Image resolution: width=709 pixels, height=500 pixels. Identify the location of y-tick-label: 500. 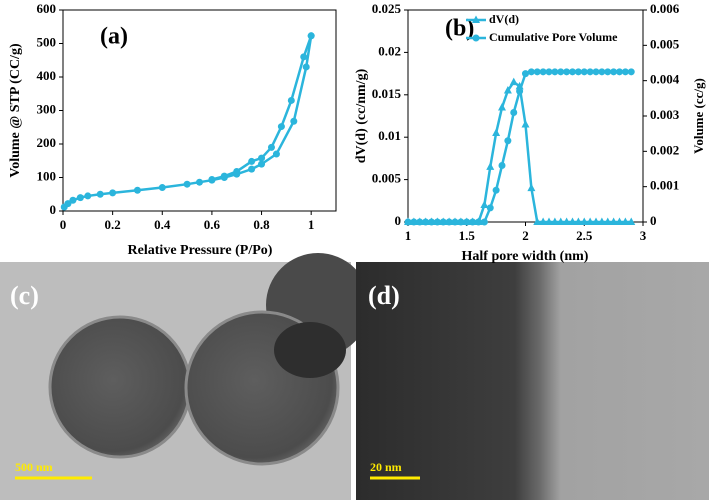
(47, 41).